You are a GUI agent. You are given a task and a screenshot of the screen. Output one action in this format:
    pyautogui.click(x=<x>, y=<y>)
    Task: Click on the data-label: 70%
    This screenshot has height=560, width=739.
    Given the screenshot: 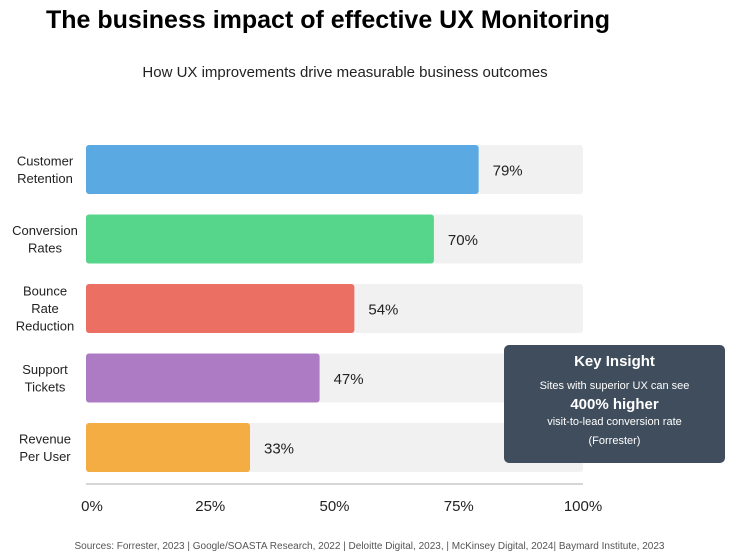 What is the action you would take?
    pyautogui.click(x=463, y=240)
    